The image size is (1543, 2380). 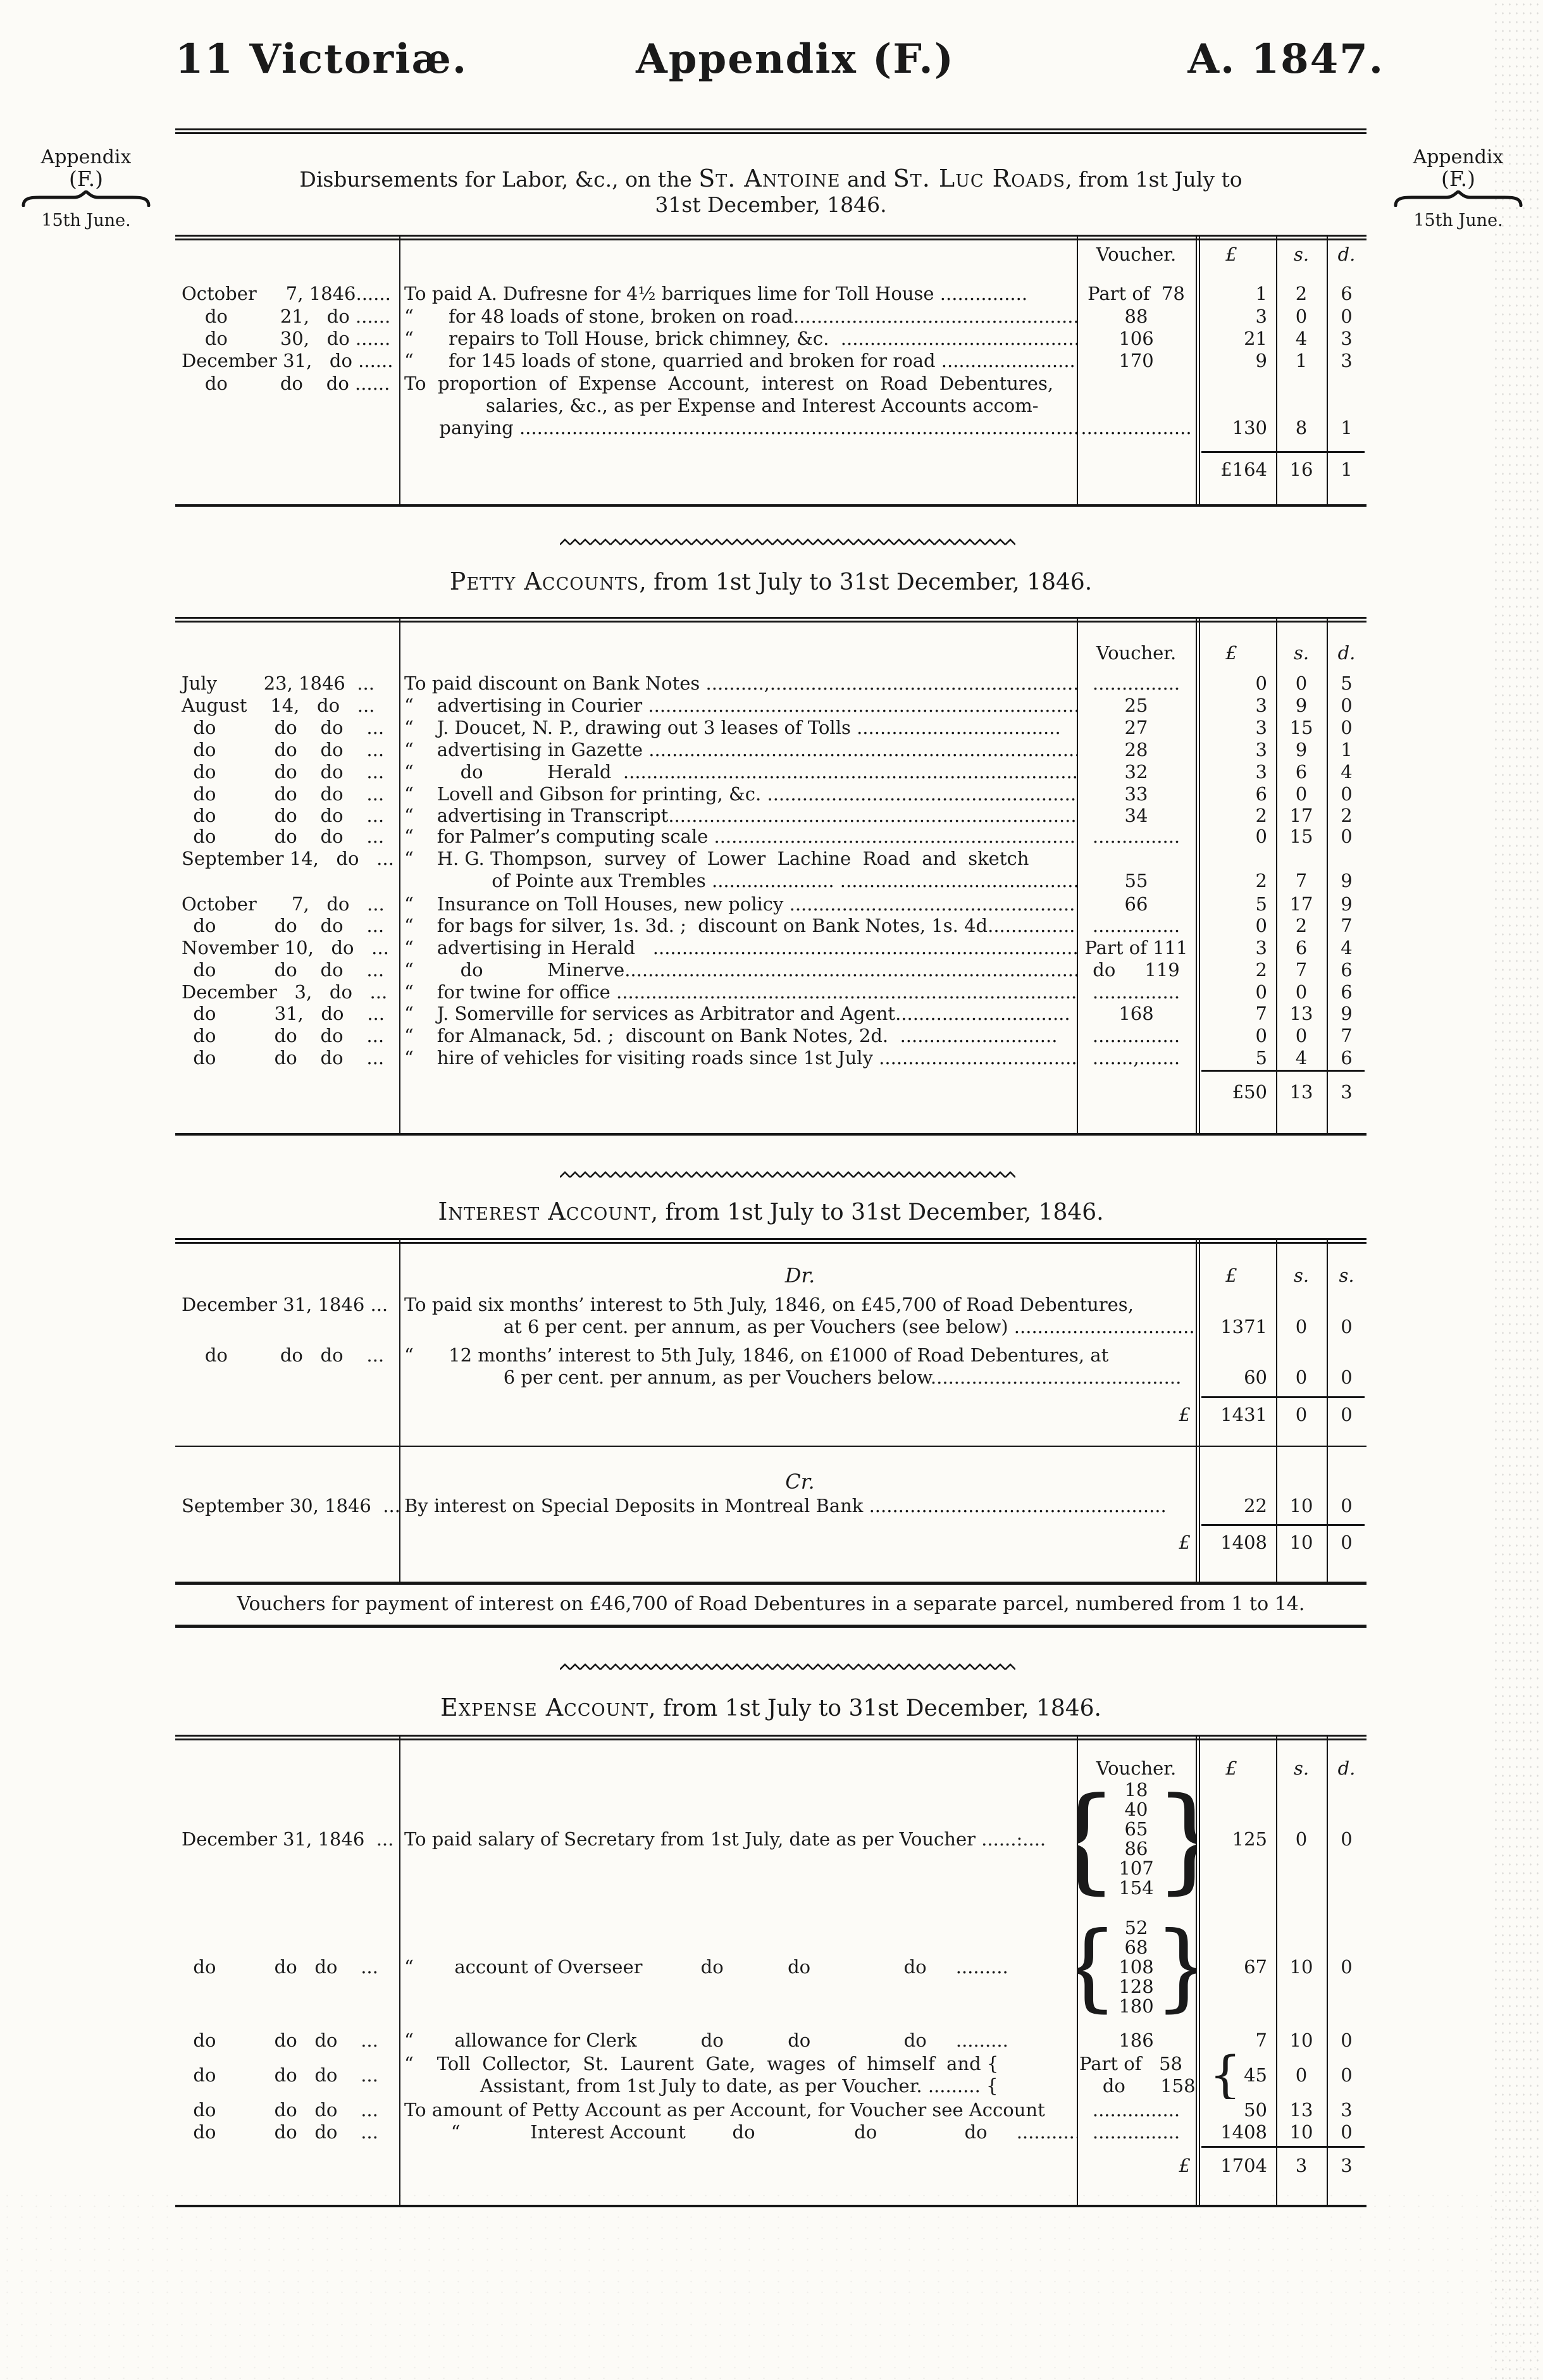 What do you see at coordinates (1243, 1542) in the screenshot?
I see `t3-cr-total-pounds: 1408` at bounding box center [1243, 1542].